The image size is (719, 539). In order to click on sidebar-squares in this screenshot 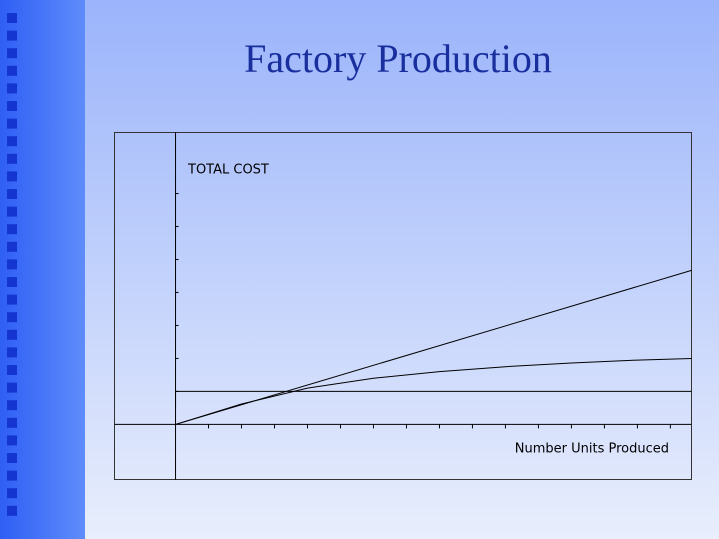, I will do `click(12, 264)`.